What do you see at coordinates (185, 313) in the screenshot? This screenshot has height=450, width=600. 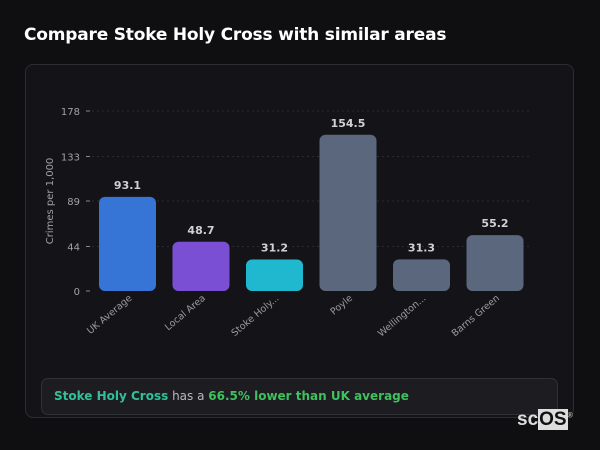 I see `x-tick-label: Local Area` at bounding box center [185, 313].